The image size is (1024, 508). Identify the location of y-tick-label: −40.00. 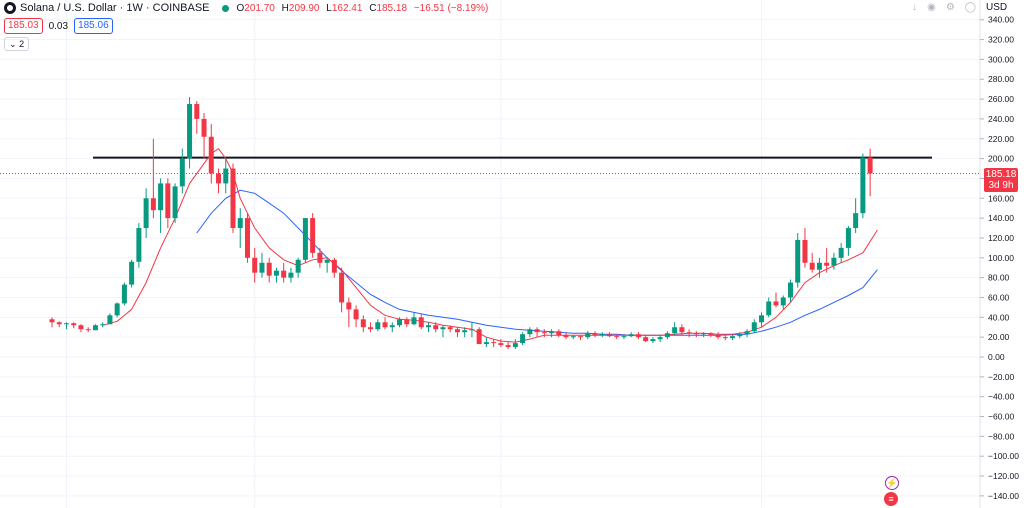
(1001, 397).